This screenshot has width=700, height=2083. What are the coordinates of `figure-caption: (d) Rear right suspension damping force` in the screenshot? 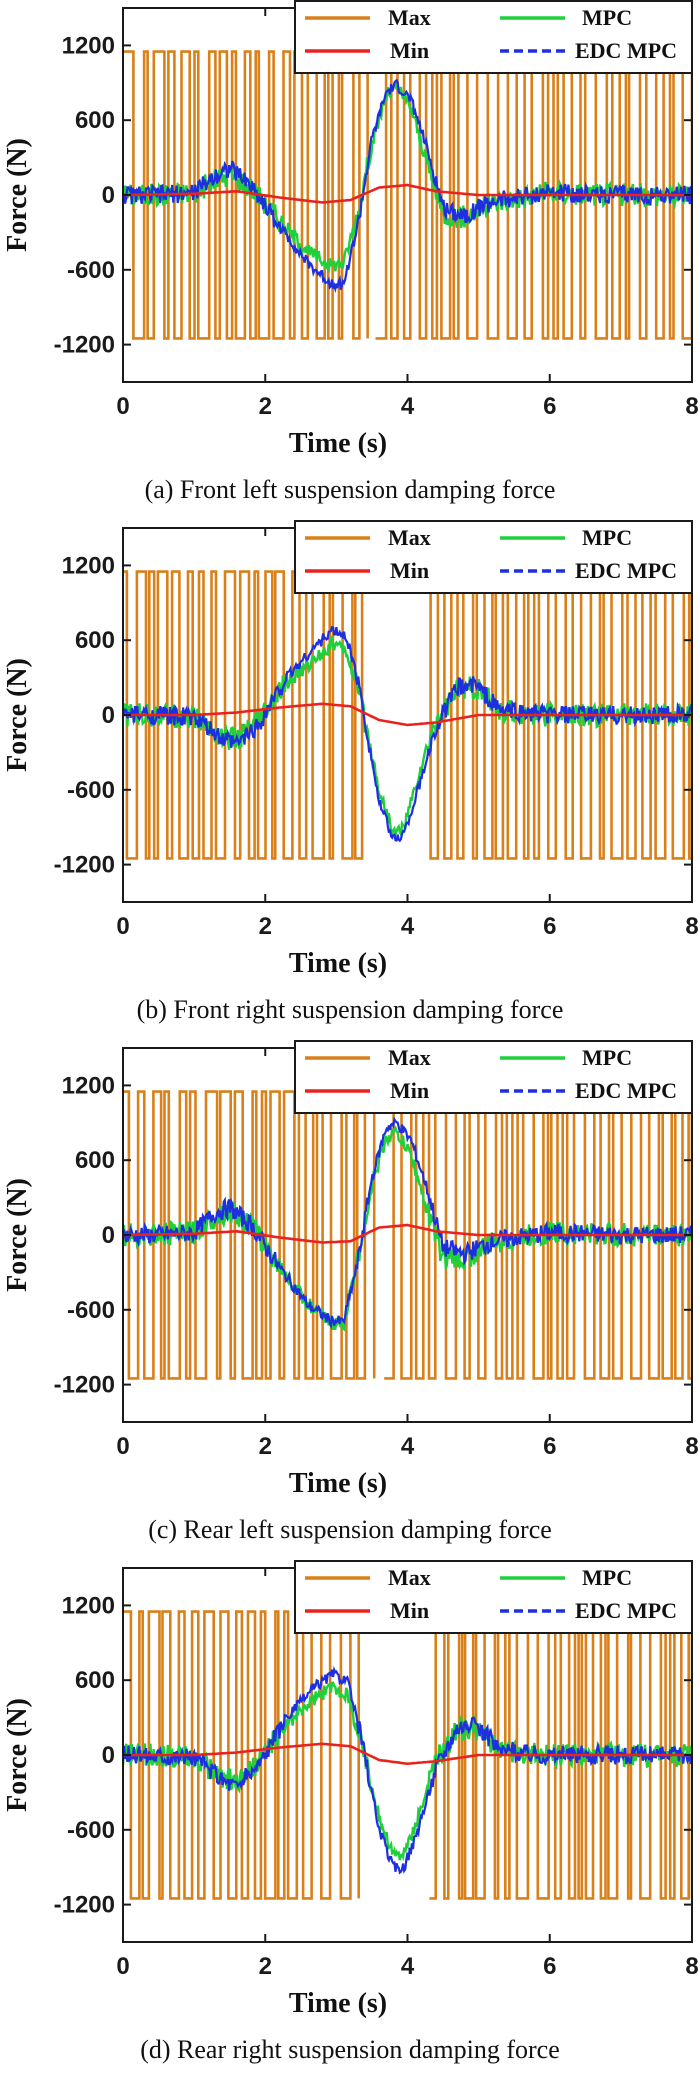 It's located at (350, 2049).